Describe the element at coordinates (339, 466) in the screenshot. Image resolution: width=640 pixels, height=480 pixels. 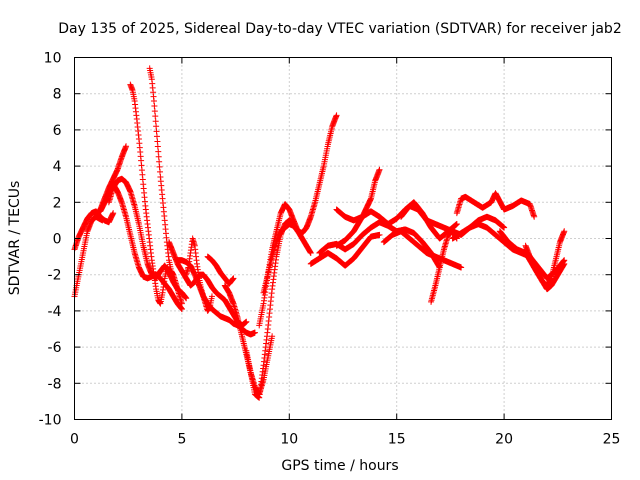
I see `x-axis-label: GPS time / hours` at that location.